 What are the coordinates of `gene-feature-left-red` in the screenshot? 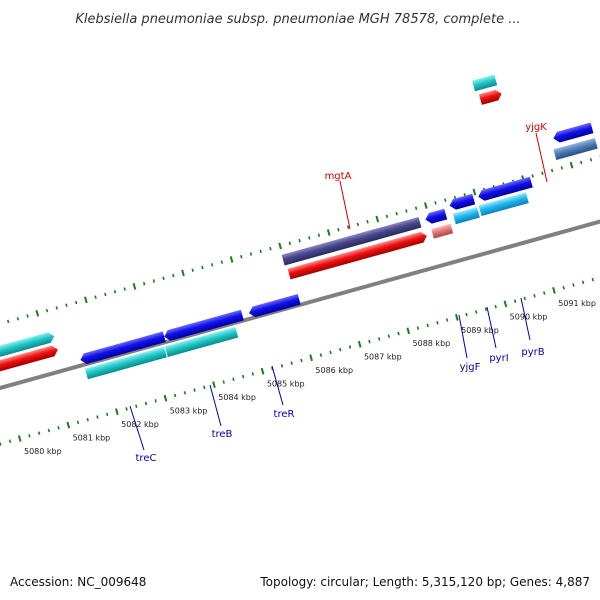 It's located at (29, 361).